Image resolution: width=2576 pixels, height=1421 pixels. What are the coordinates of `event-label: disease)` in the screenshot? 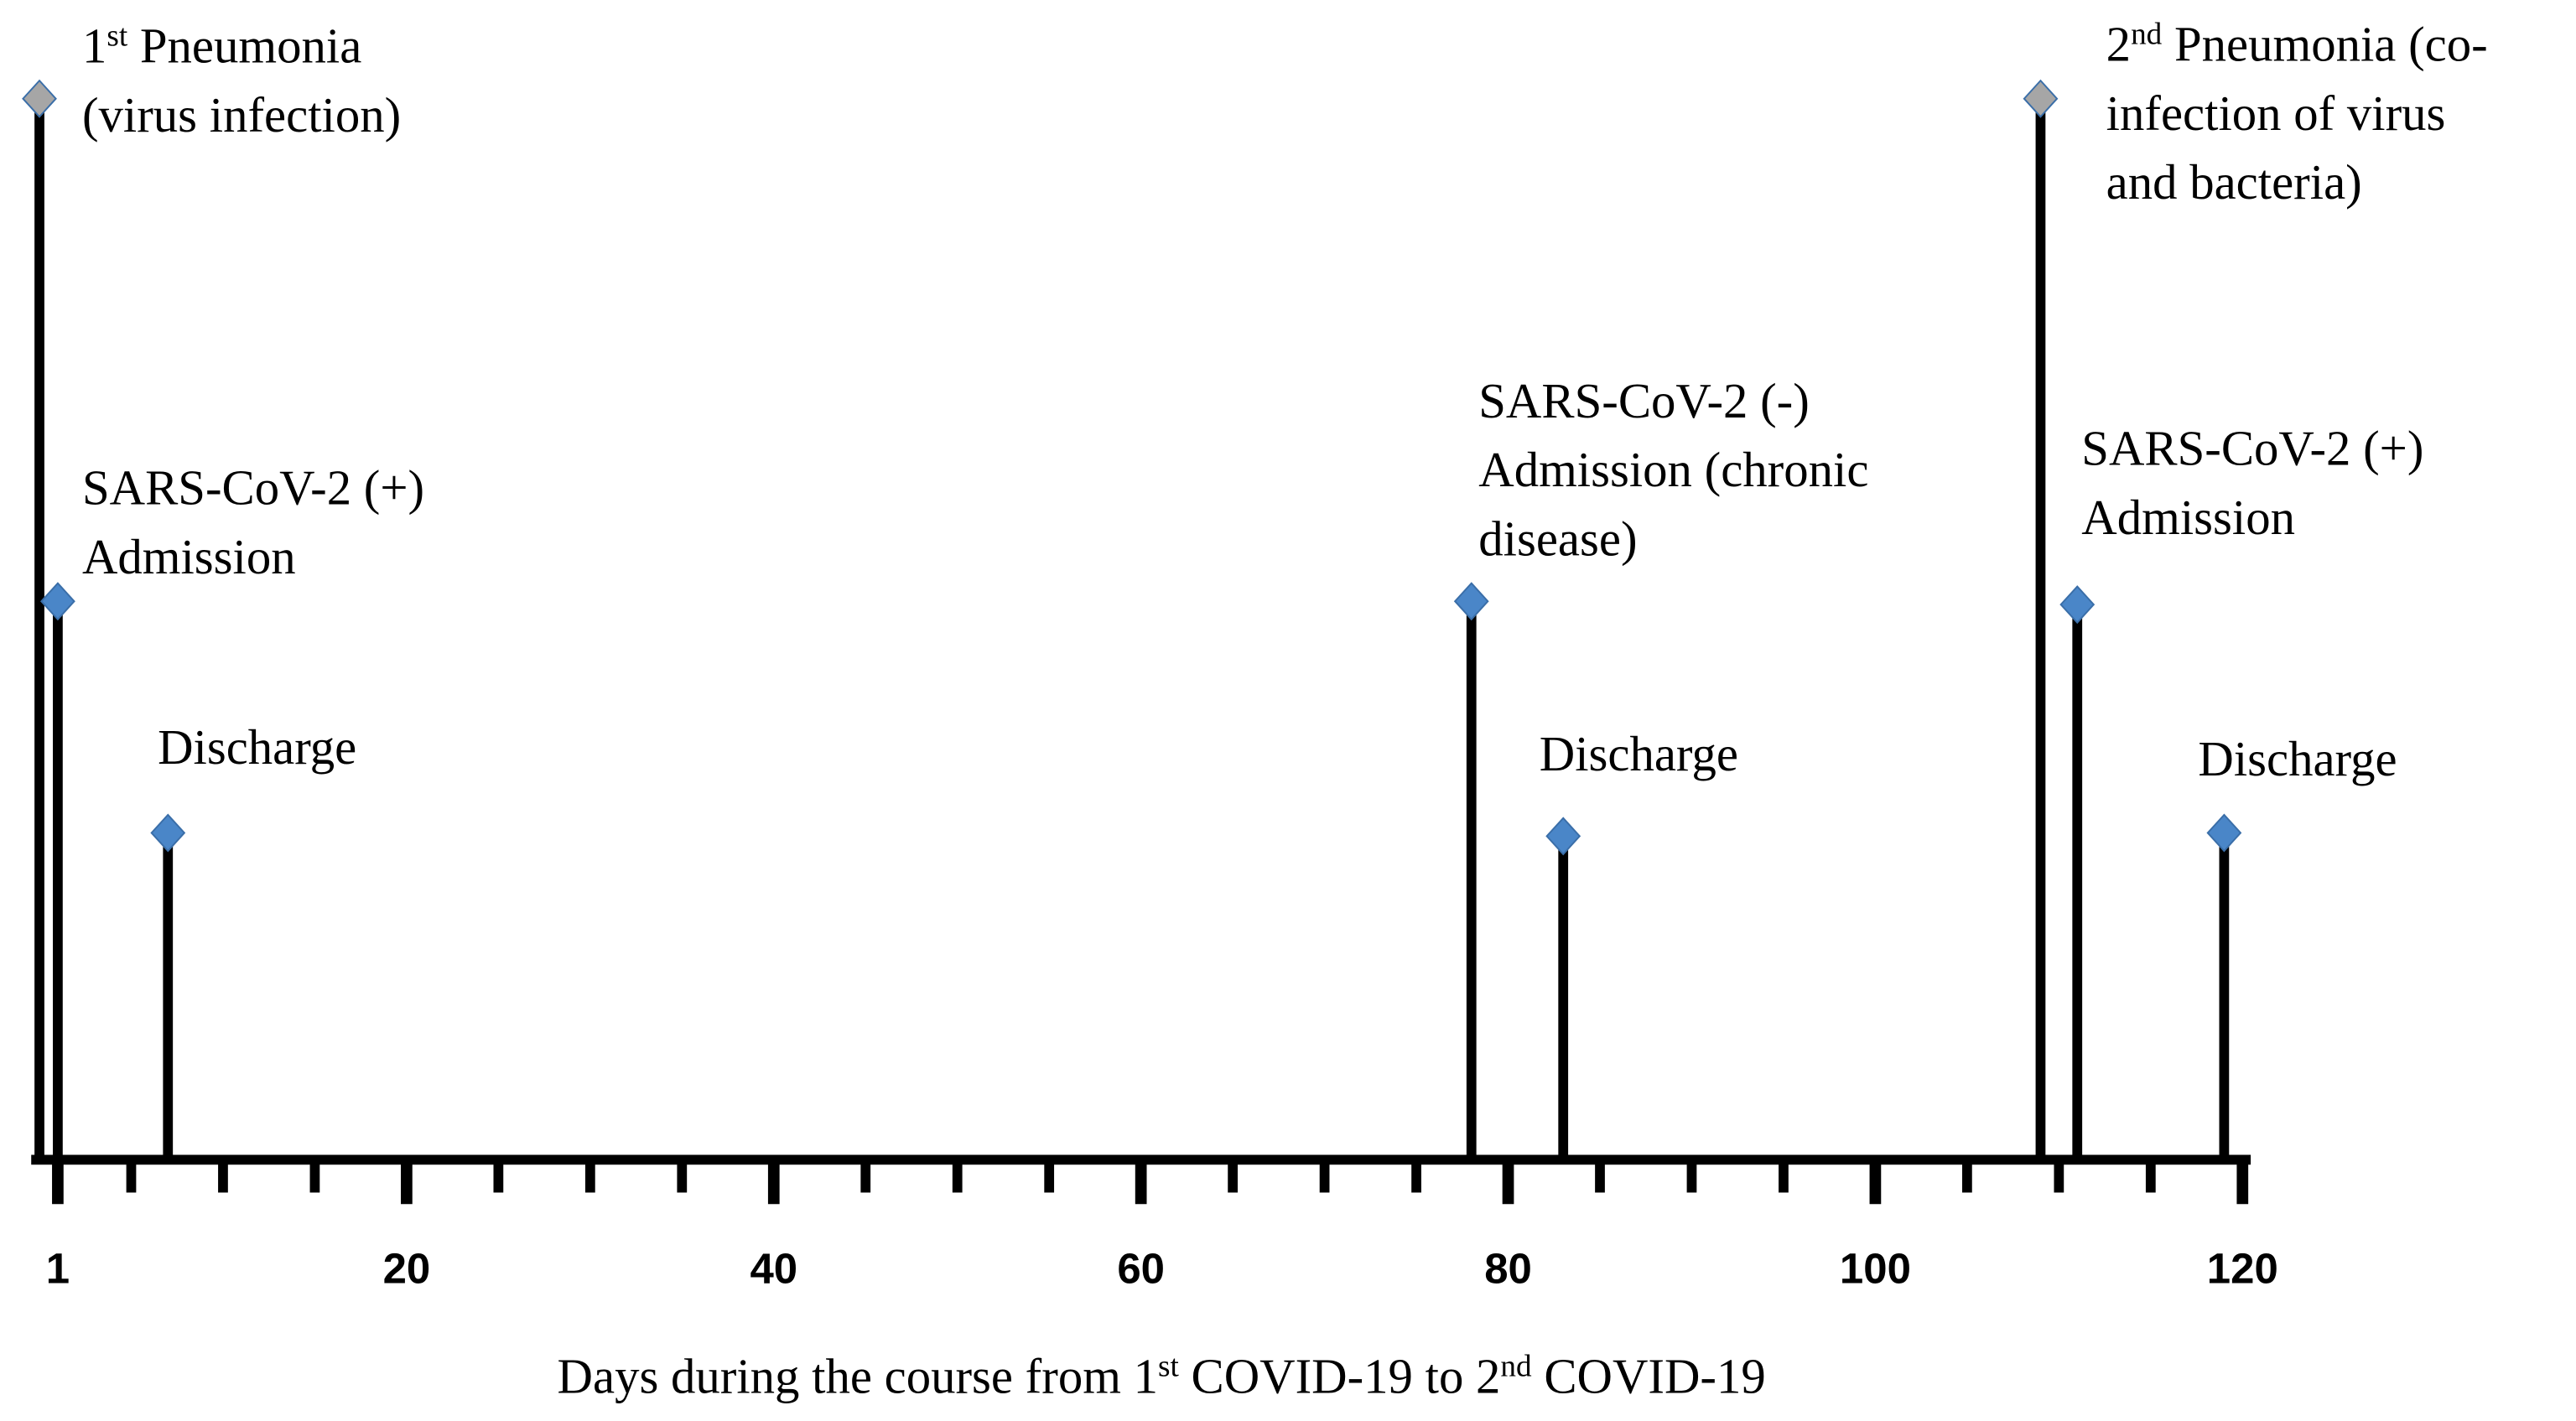 It's located at (1557, 538).